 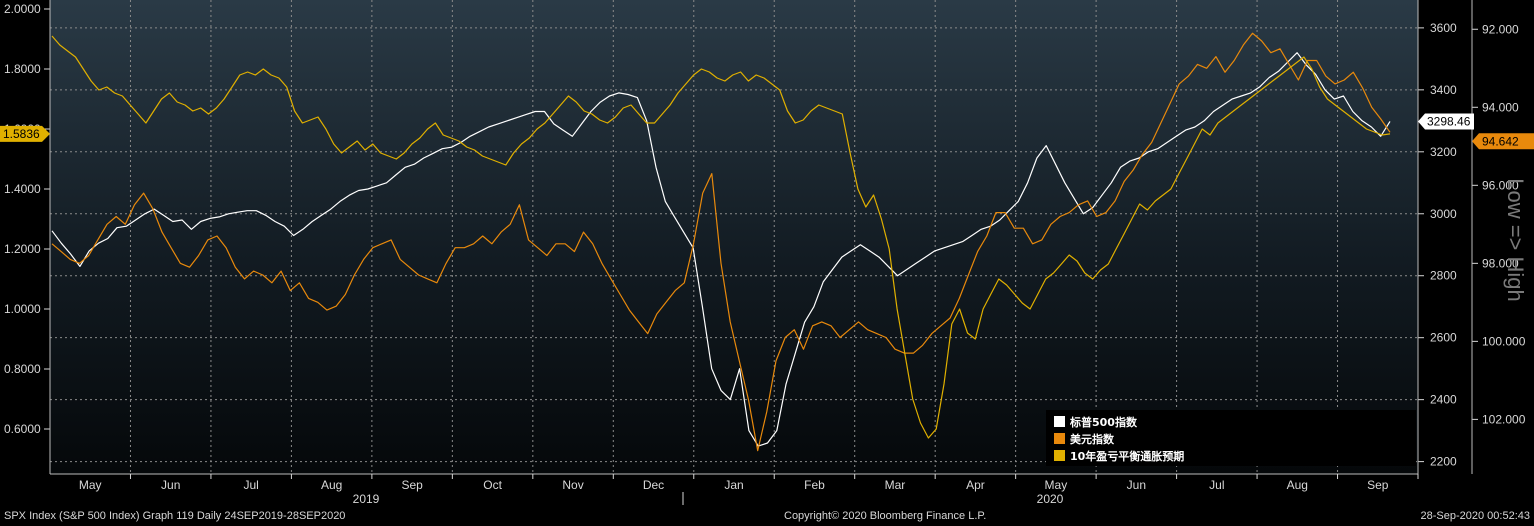 I want to click on right-axis-1-tick-label: 2800, so click(x=1443, y=276).